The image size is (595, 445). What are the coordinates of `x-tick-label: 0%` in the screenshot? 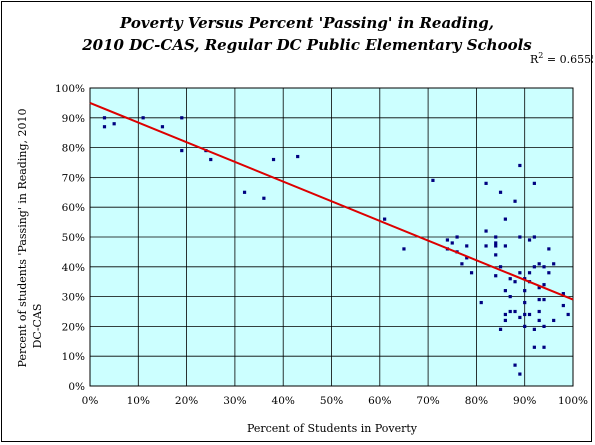 It's located at (90, 401).